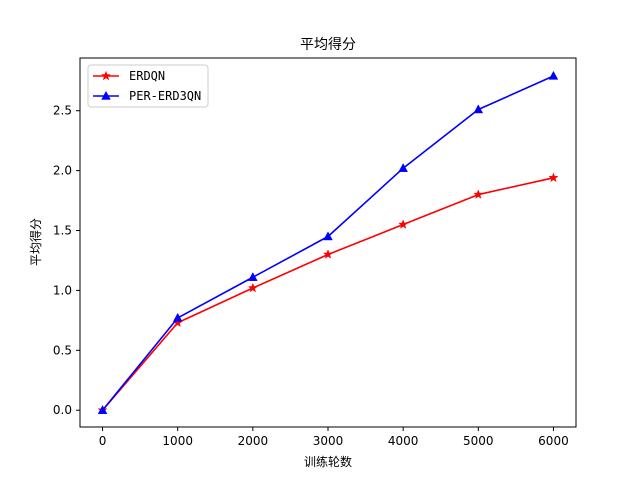 This screenshot has height=480, width=640. I want to click on x-tick-label: 0, so click(103, 441).